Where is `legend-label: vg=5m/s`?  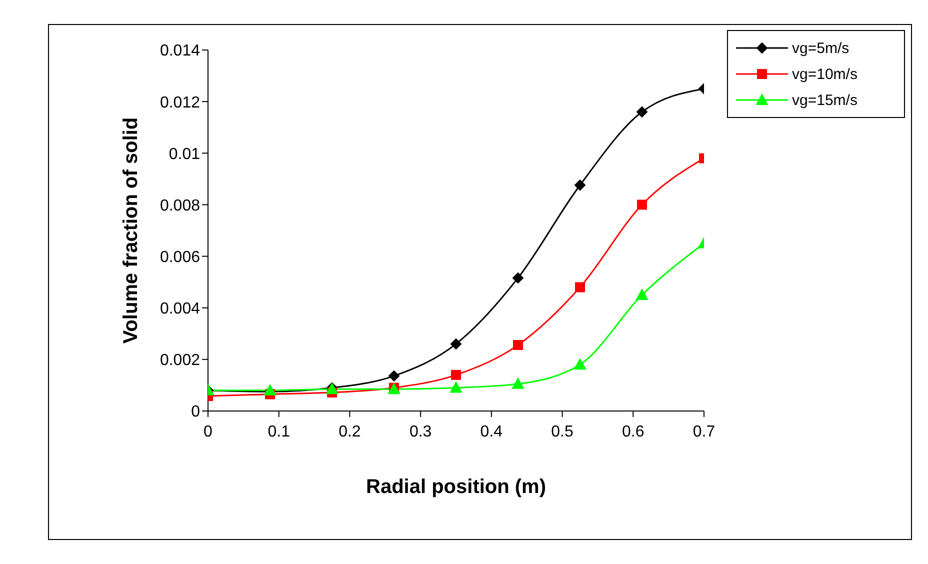
legend-label: vg=5m/s is located at coordinates (821, 48).